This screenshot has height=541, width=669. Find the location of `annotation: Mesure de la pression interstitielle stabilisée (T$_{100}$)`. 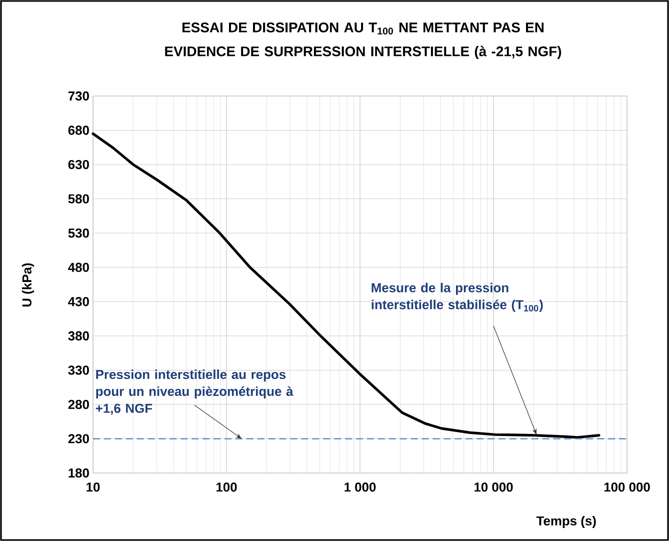

annotation: Mesure de la pression interstitielle stabilisée (T$_{100}$) is located at coordinates (457, 297).